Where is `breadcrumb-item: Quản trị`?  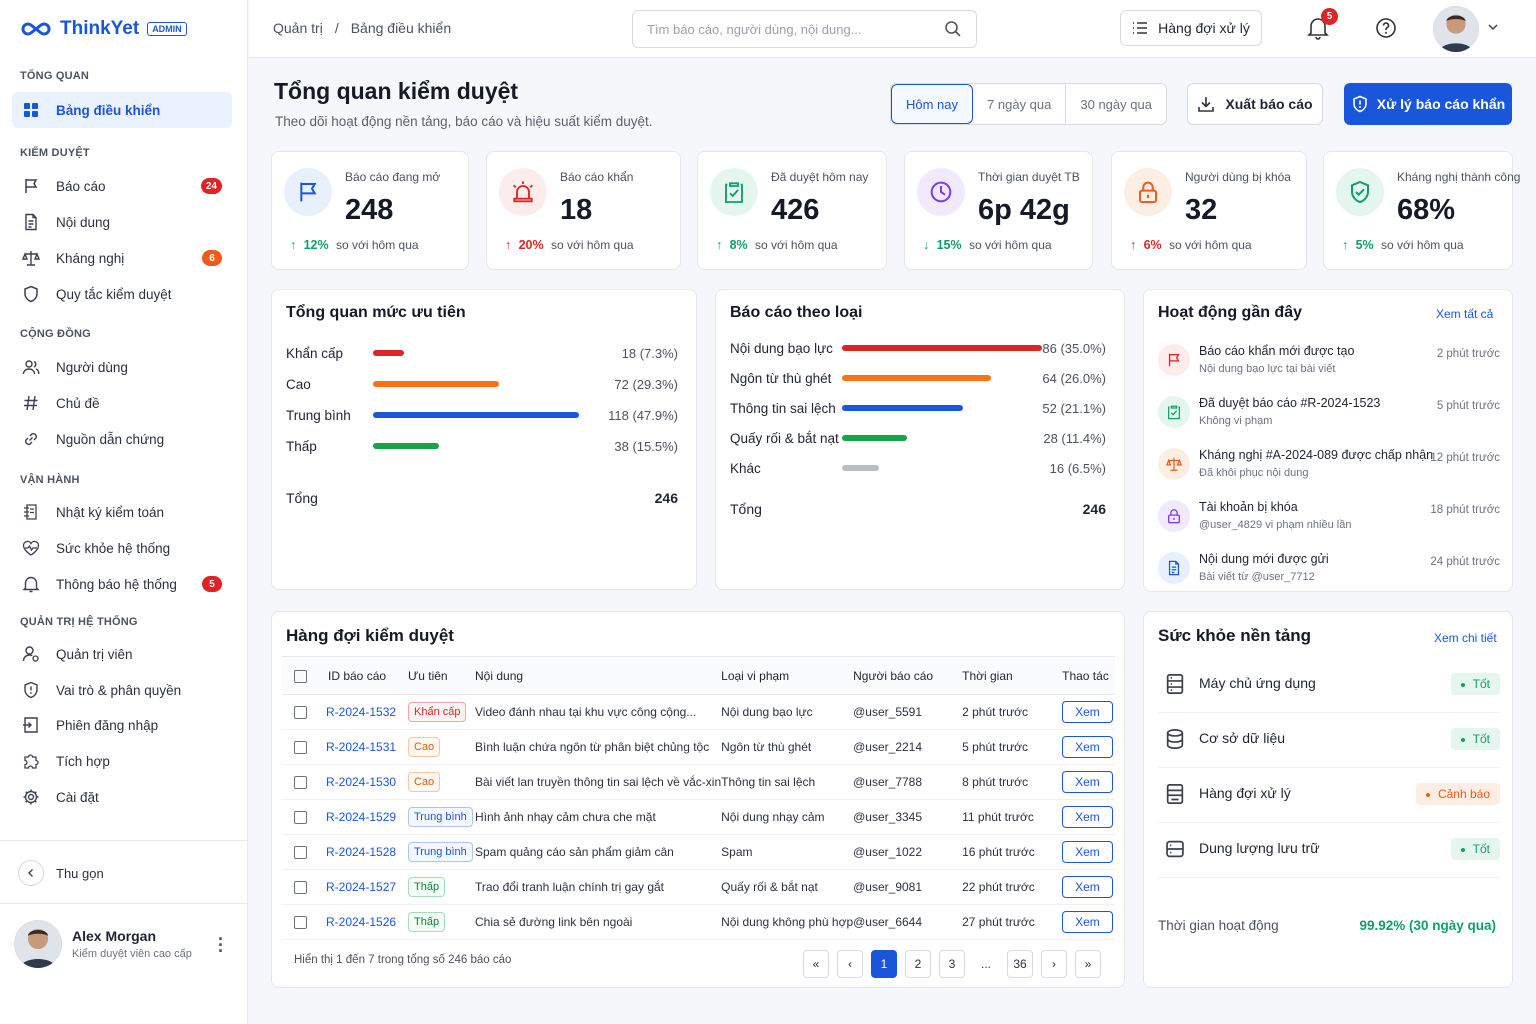
breadcrumb-item: Quản trị is located at coordinates (298, 28).